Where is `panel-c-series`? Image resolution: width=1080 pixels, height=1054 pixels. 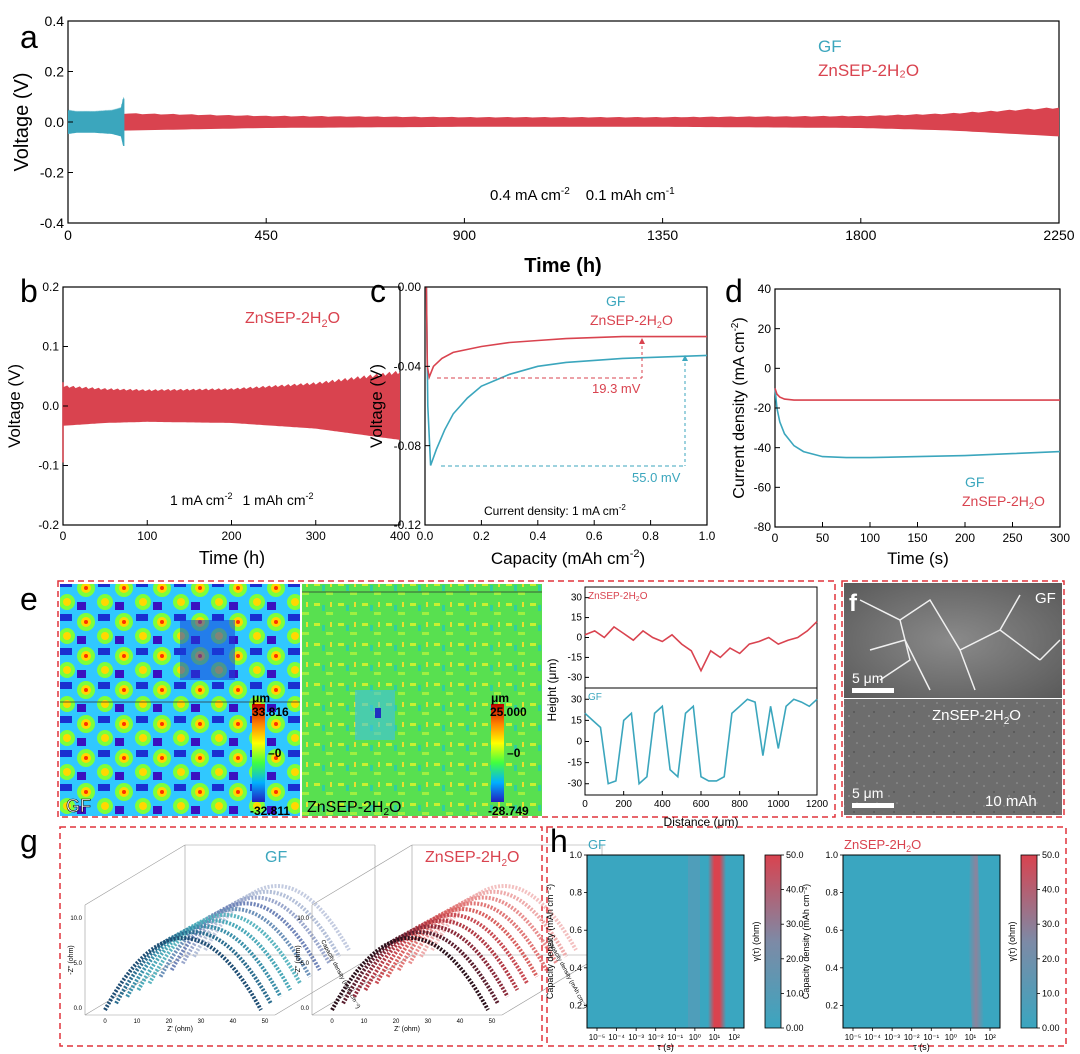
panel-c-series is located at coordinates (566, 376).